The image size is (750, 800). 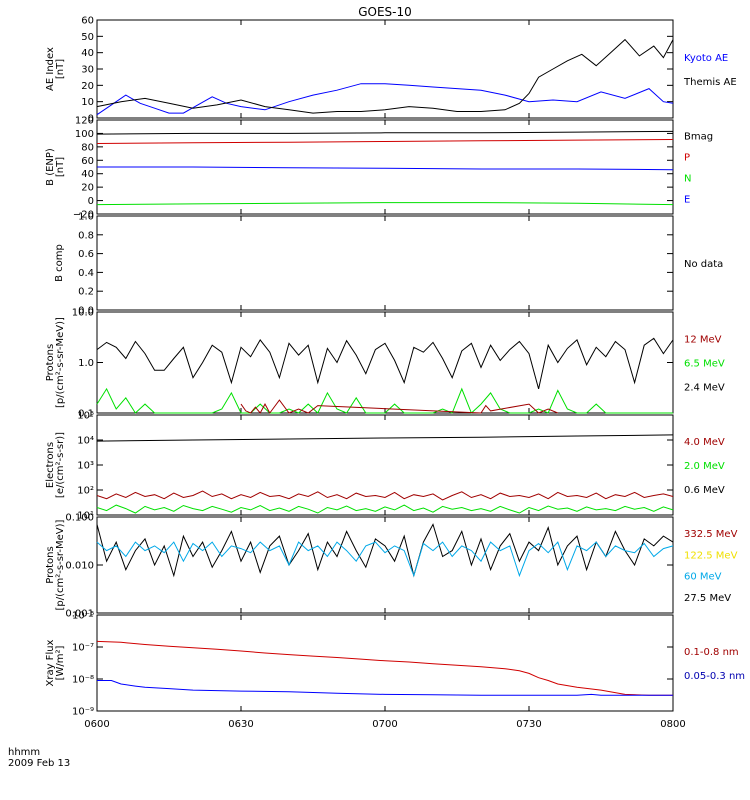 What do you see at coordinates (704, 442) in the screenshot?
I see `legend-4-0-mev: 4.0 MeV` at bounding box center [704, 442].